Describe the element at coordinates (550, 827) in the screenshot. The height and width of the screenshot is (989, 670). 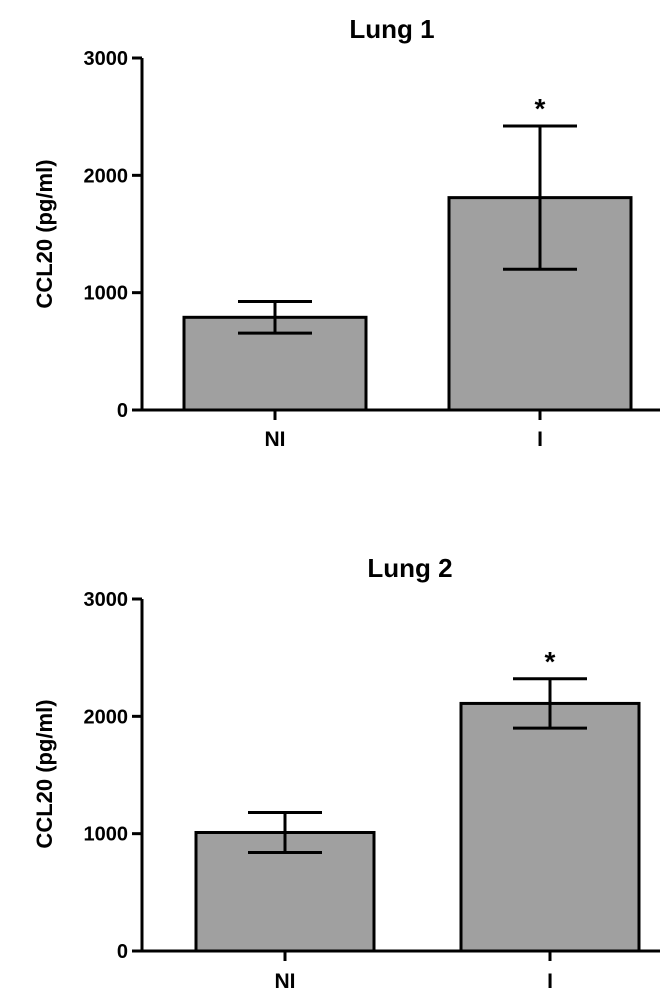
I see `bar-i` at that location.